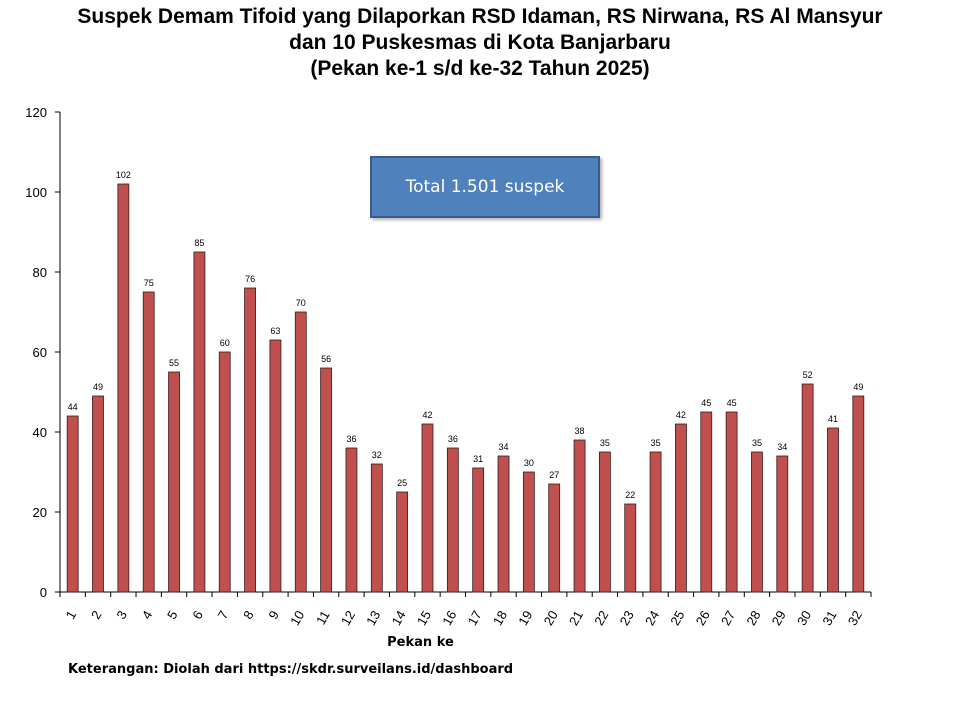 The height and width of the screenshot is (720, 960). I want to click on x-tick-label: 16, so click(449, 618).